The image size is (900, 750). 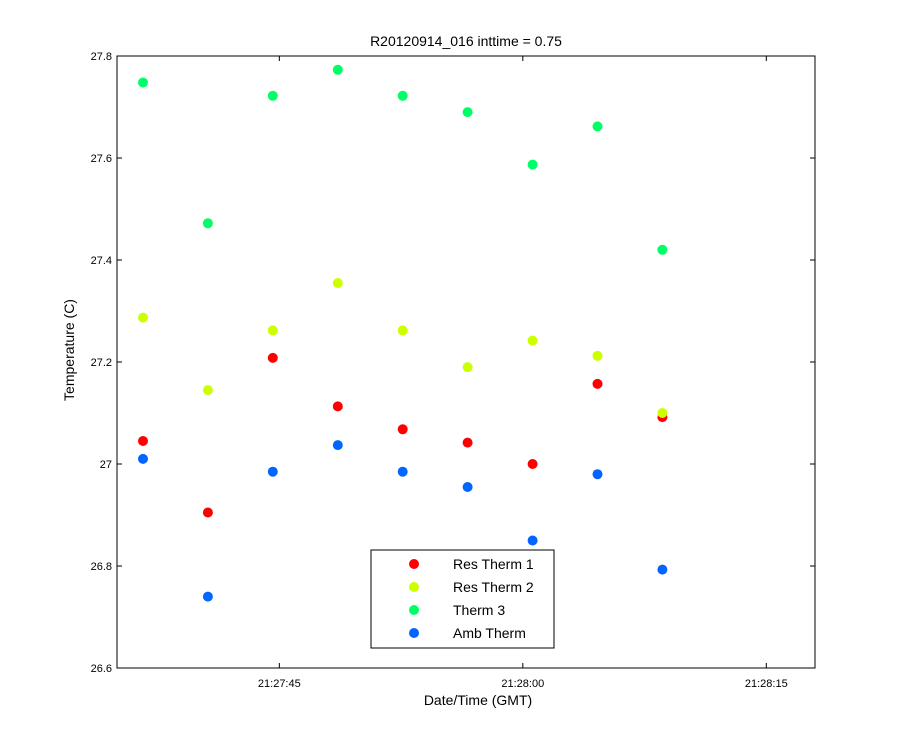 What do you see at coordinates (101, 567) in the screenshot?
I see `y-tick-label: 26.8` at bounding box center [101, 567].